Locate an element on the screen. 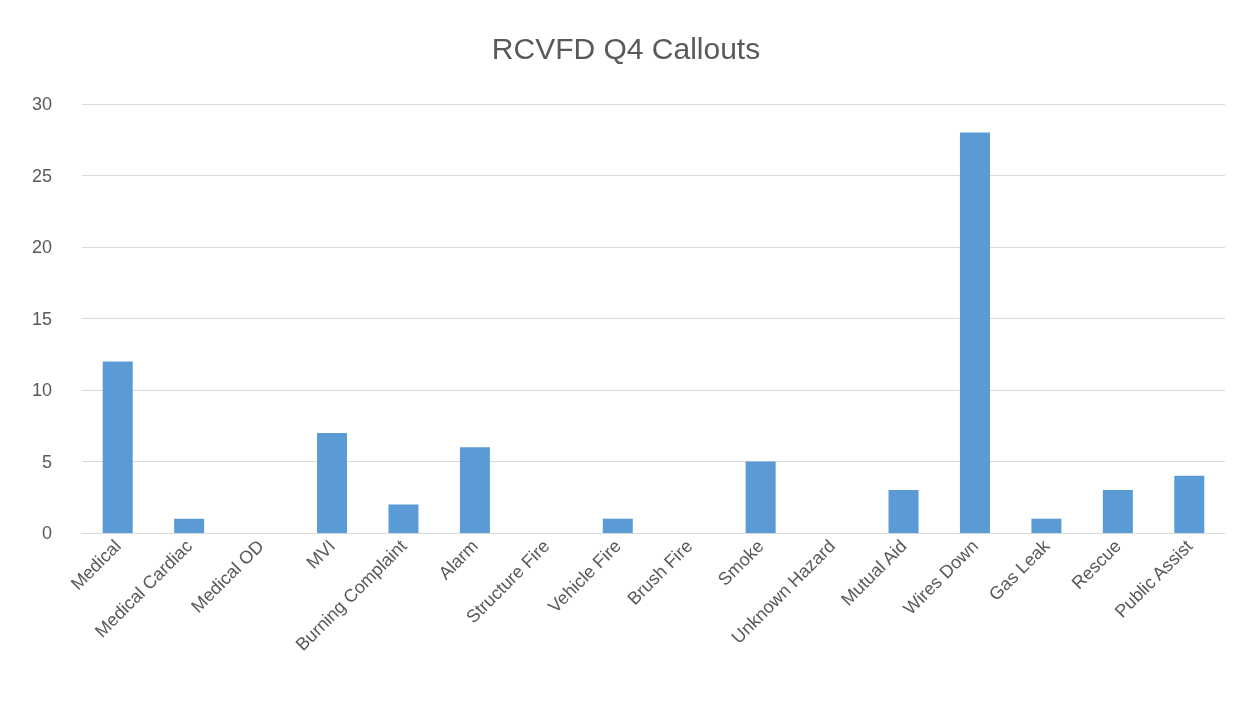 The height and width of the screenshot is (710, 1252). y-tick-label: 5 is located at coordinates (46, 461).